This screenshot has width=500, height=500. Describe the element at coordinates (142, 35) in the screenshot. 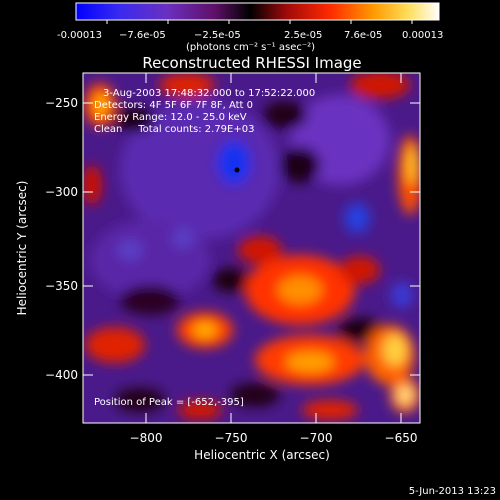

I see `colorbar-tick-label: −7.6e-05` at that location.